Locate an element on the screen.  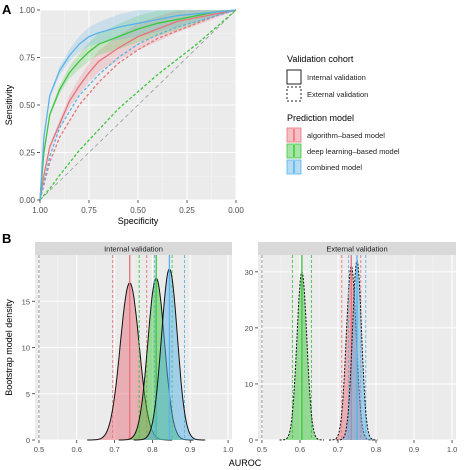
legend-model-entry: deep learning–based model is located at coordinates (353, 151).